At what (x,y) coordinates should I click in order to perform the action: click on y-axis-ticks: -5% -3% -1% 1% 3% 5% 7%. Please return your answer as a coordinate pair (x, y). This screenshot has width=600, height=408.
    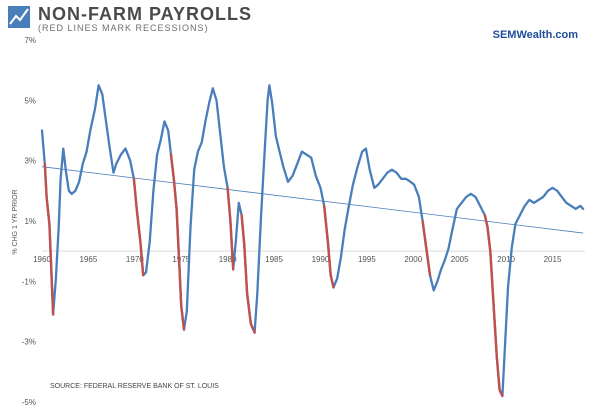
    Looking at the image, I should click on (29, 221).